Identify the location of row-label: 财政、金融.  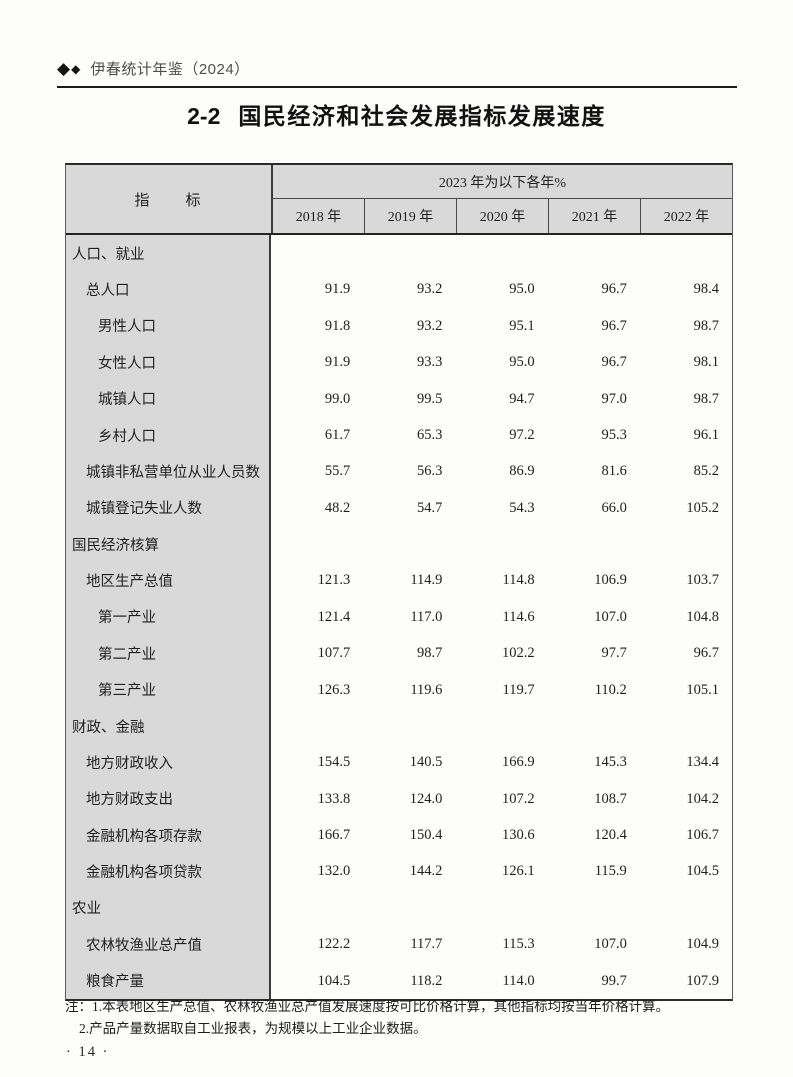
(168, 726).